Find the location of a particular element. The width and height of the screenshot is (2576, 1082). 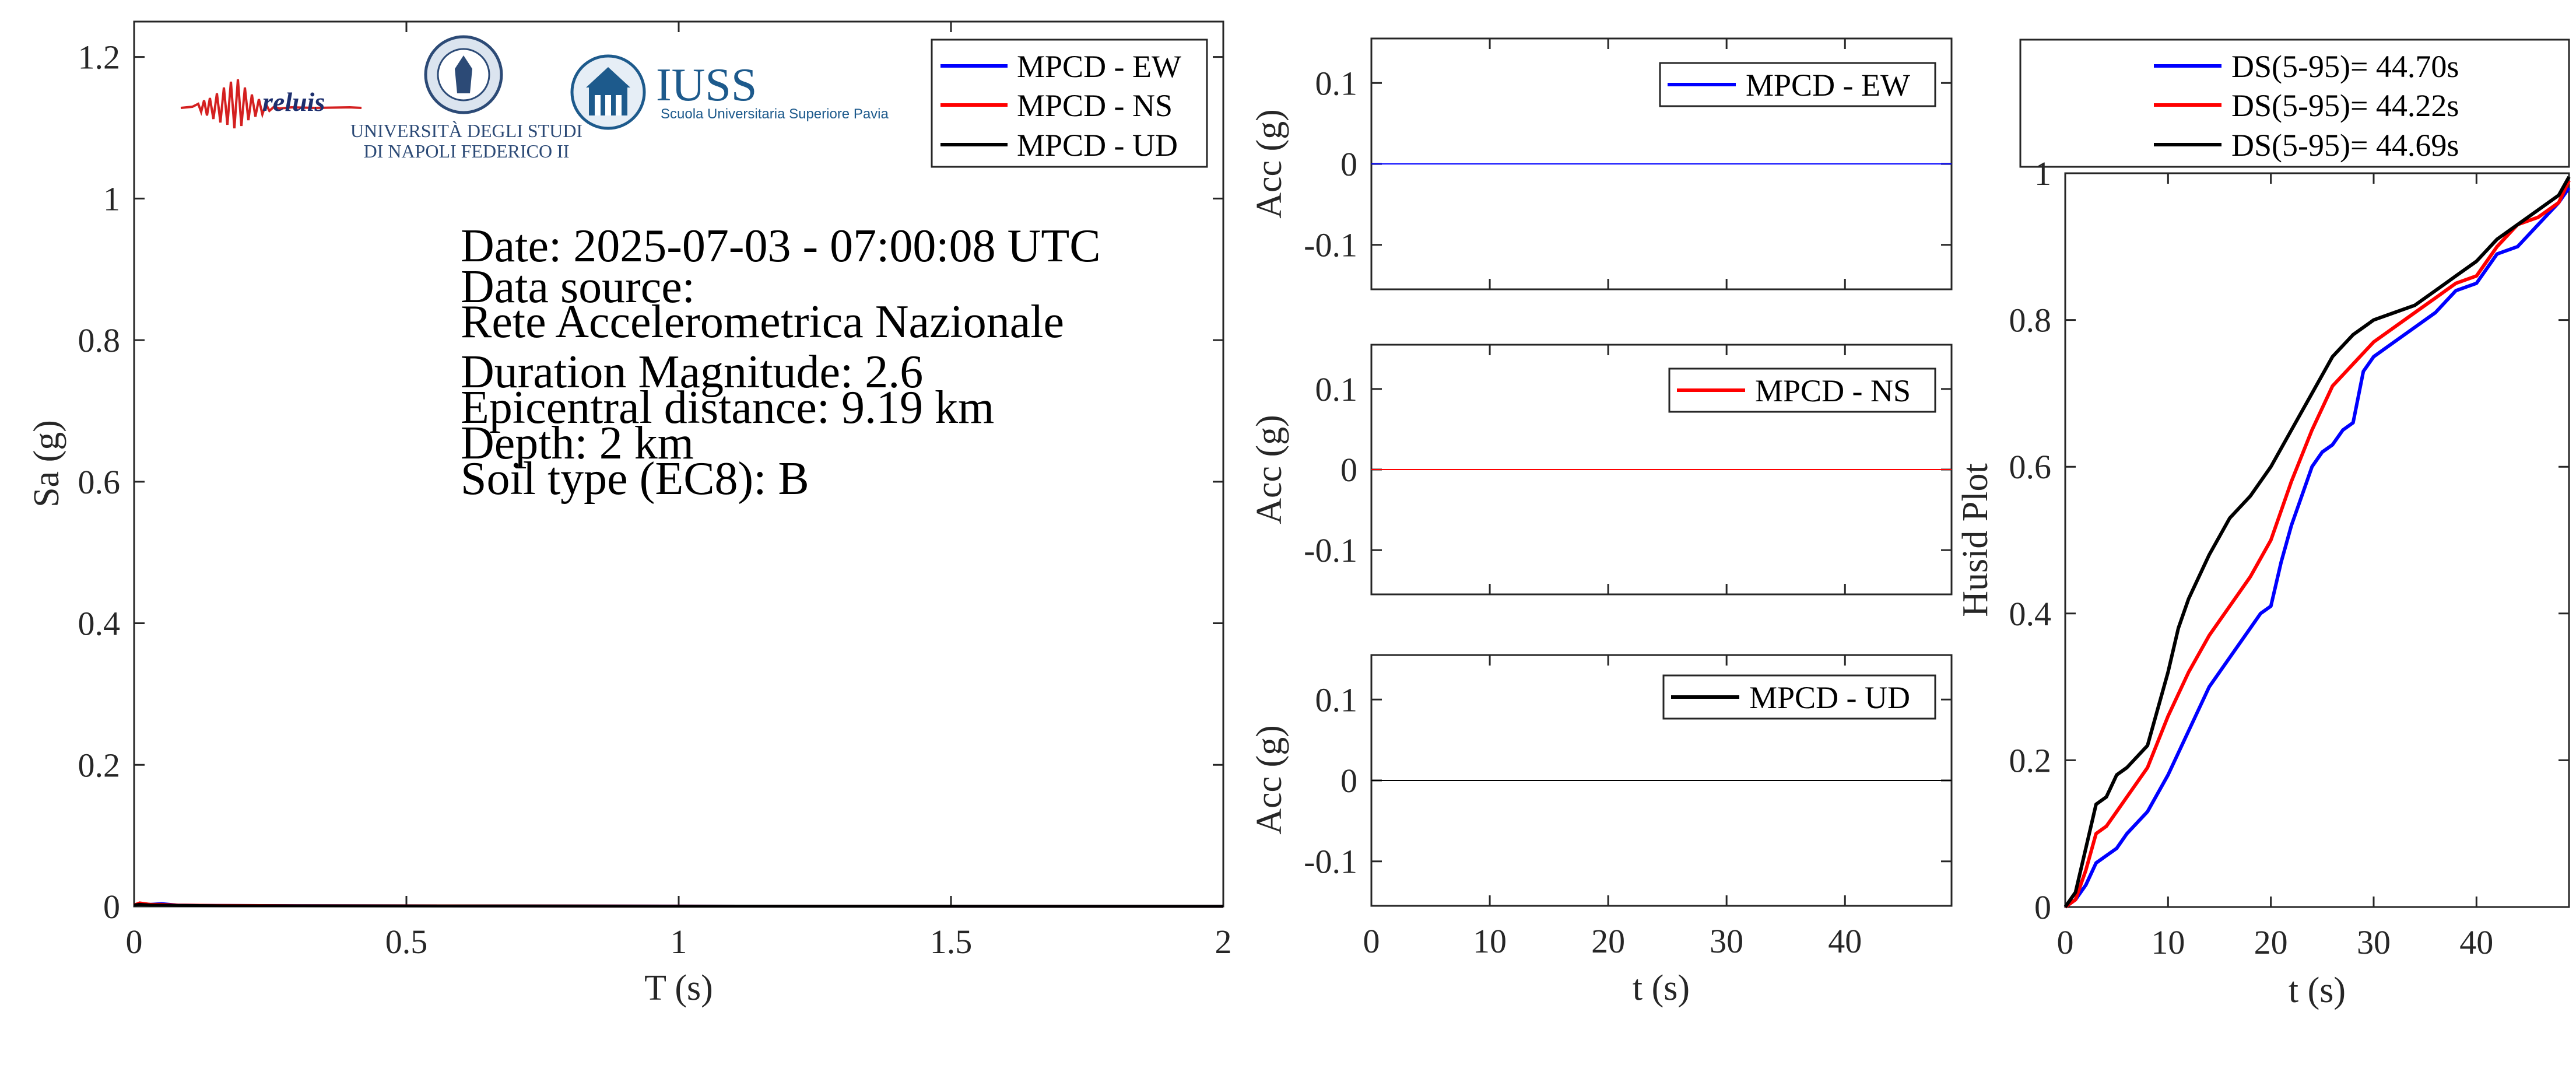

acc-ud-y-axis-title: Acc (g) is located at coordinates (1269, 780).